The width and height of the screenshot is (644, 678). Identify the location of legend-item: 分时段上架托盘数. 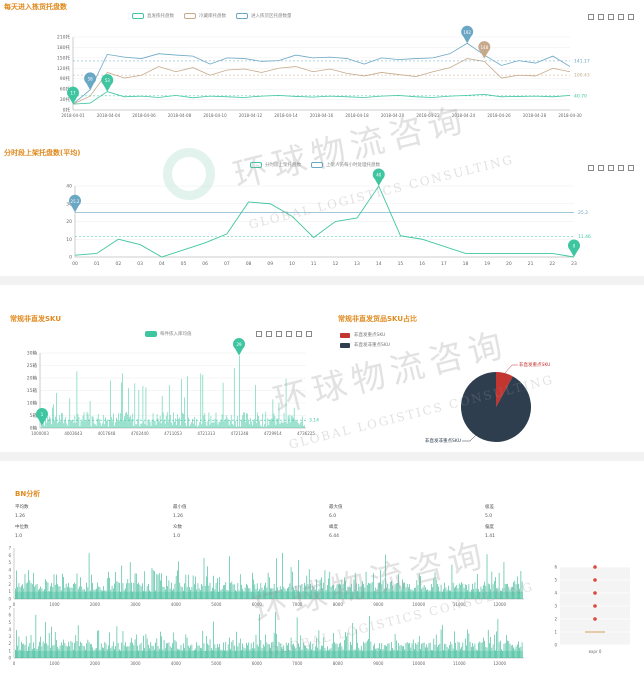
(275, 165).